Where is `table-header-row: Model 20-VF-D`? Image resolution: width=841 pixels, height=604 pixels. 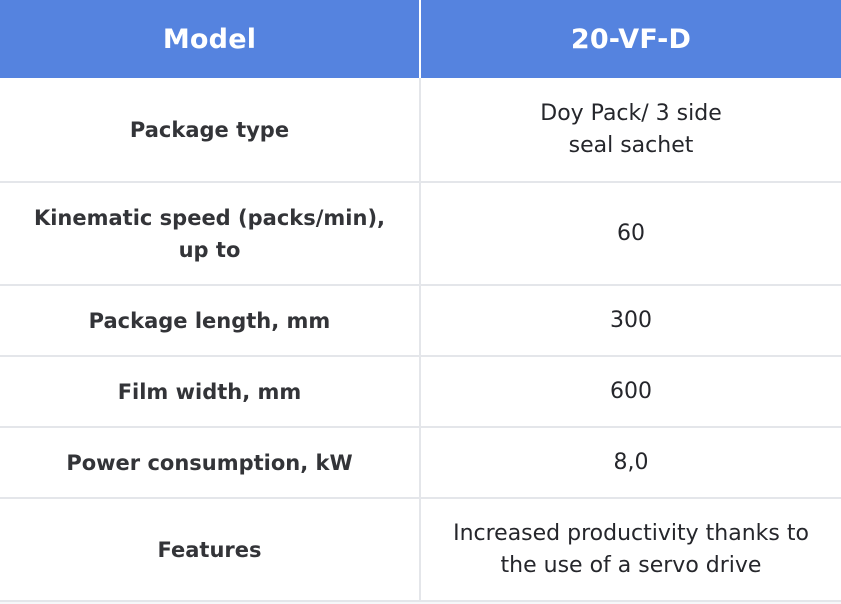 table-header-row: Model 20-VF-D is located at coordinates (420, 39).